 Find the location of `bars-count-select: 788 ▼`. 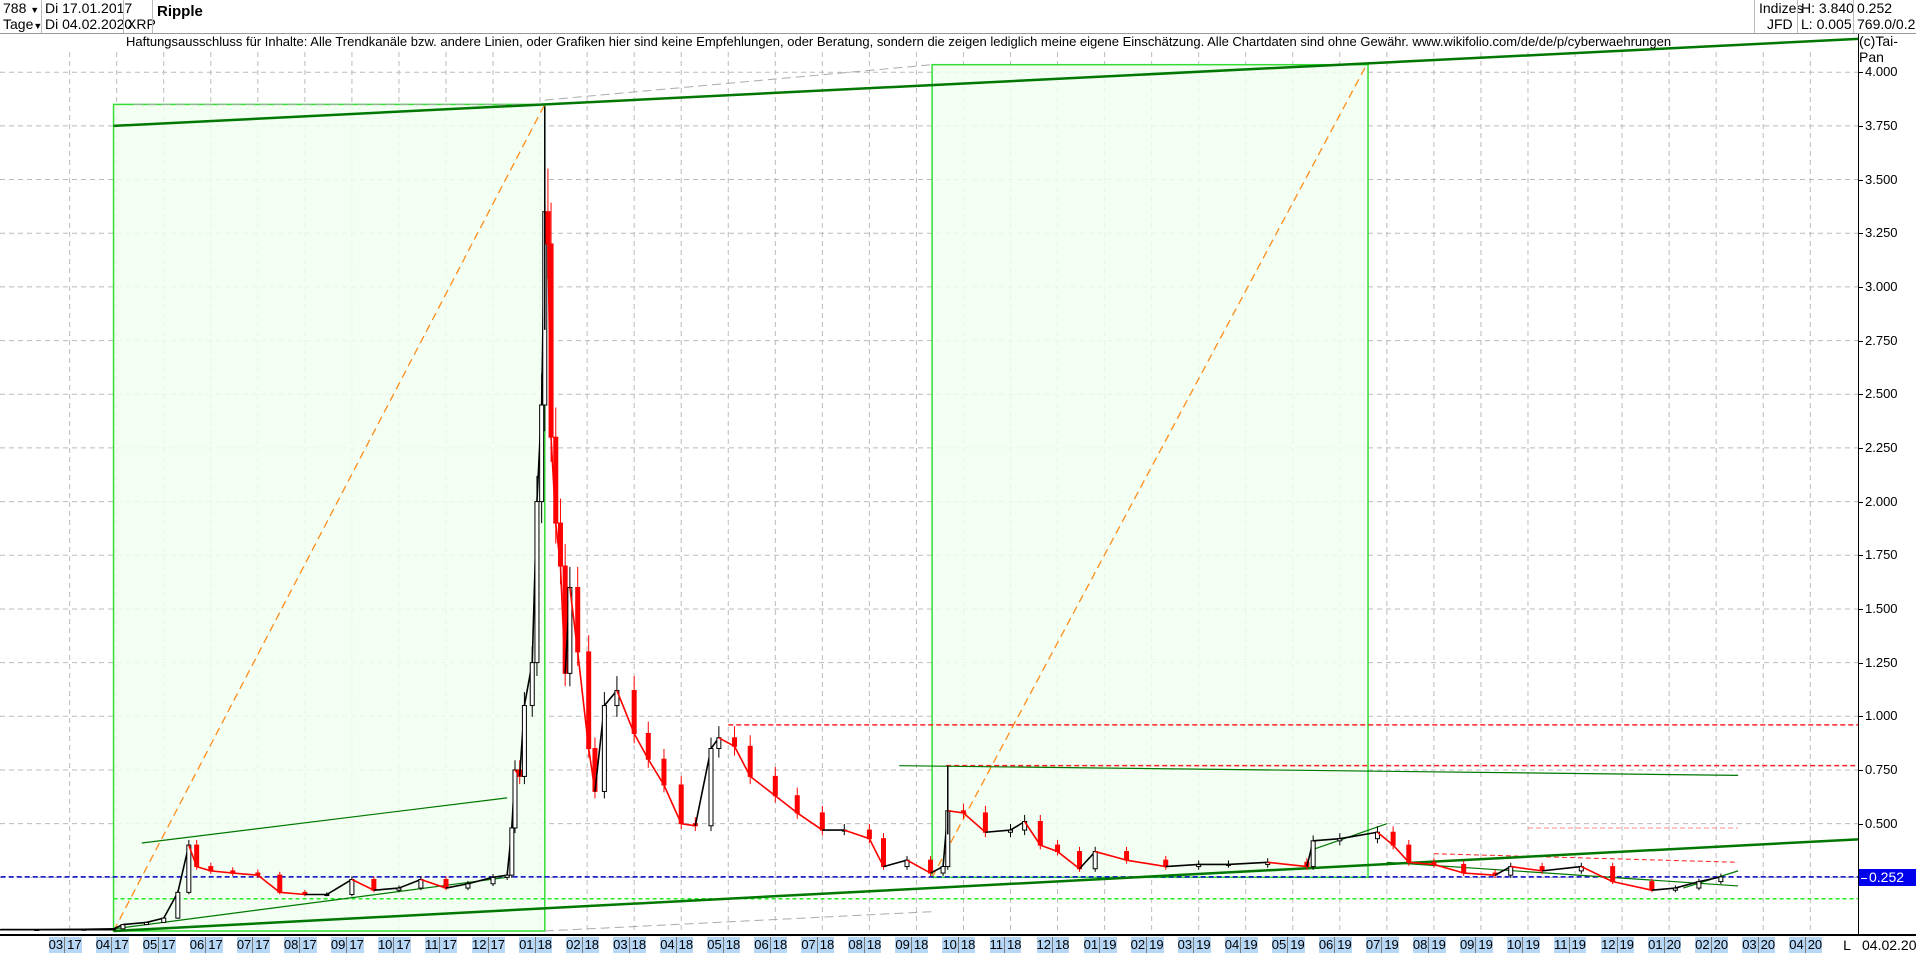

bars-count-select: 788 ▼ is located at coordinates (22, 8).